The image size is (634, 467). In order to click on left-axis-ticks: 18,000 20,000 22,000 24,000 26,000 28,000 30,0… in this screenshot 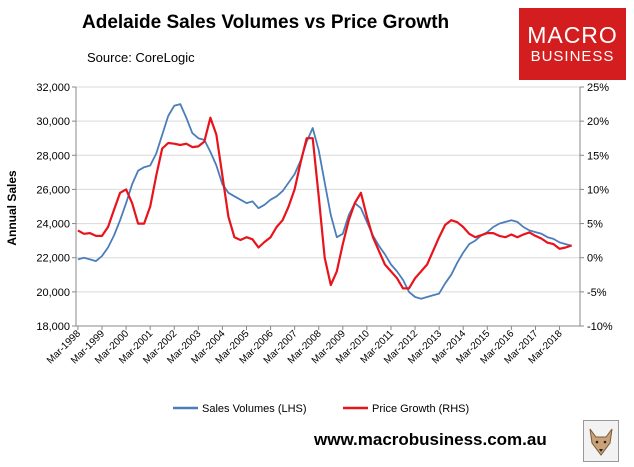, I will do `click(56, 207)`.